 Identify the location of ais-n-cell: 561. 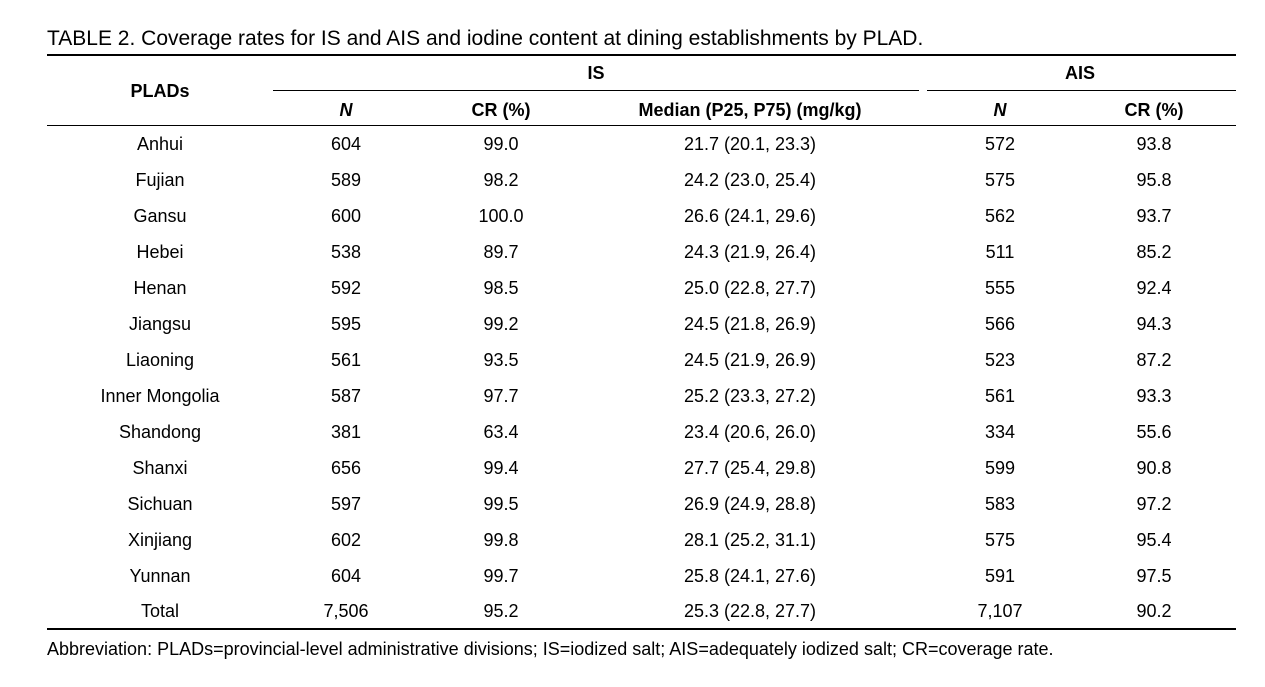
(1000, 396).